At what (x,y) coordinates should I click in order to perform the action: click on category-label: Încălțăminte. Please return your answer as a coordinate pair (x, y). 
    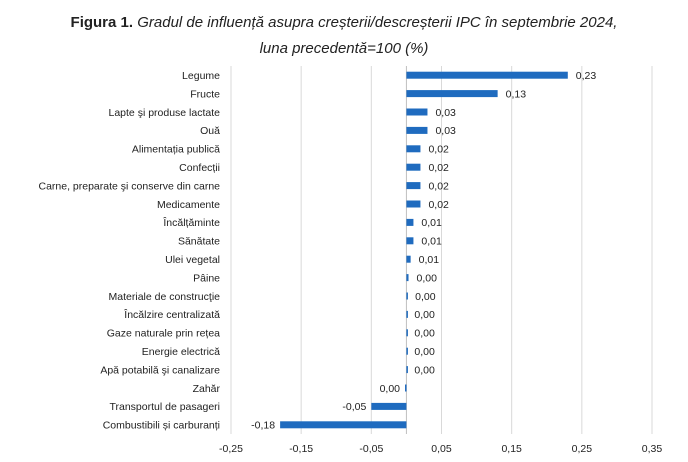
    Looking at the image, I should click on (191, 222).